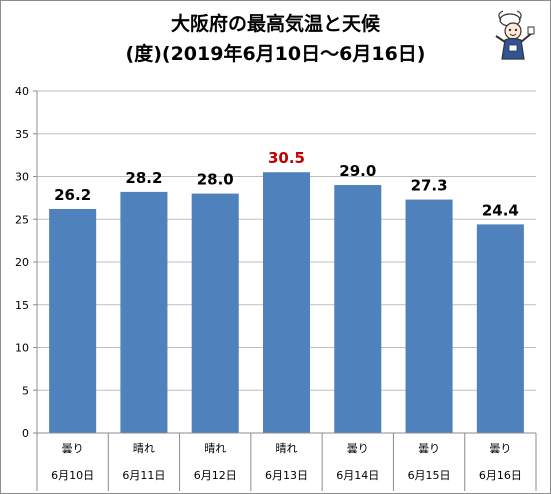  What do you see at coordinates (429, 475) in the screenshot?
I see `x-tick-label: 6月15日` at bounding box center [429, 475].